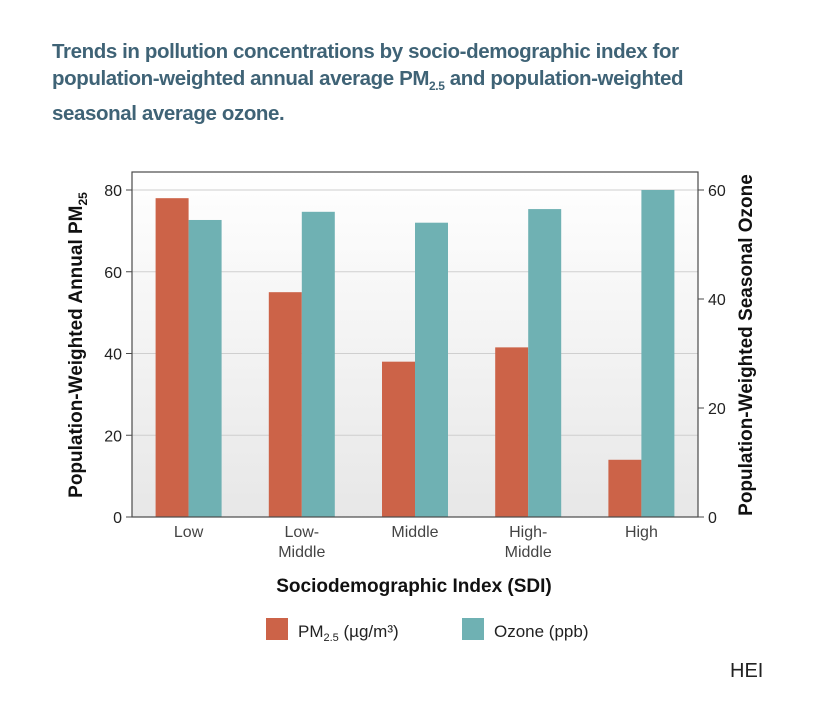 This screenshot has height=714, width=816. I want to click on left-axis-ticks: 0 20 40 60 80, so click(118, 355).